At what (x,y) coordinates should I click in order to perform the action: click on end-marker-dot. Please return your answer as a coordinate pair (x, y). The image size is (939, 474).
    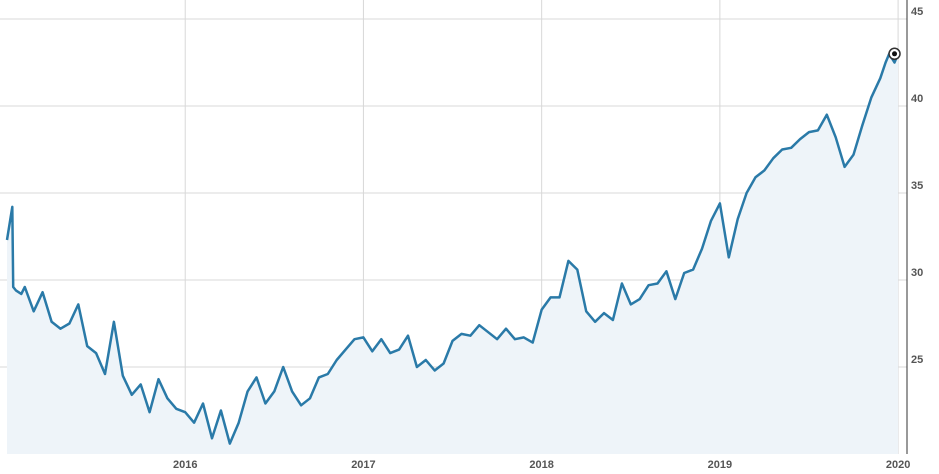
    Looking at the image, I should click on (895, 54).